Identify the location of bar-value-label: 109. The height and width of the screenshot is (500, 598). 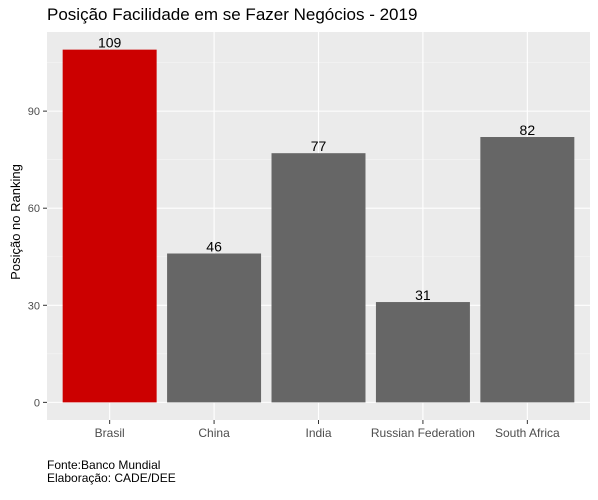
(110, 43).